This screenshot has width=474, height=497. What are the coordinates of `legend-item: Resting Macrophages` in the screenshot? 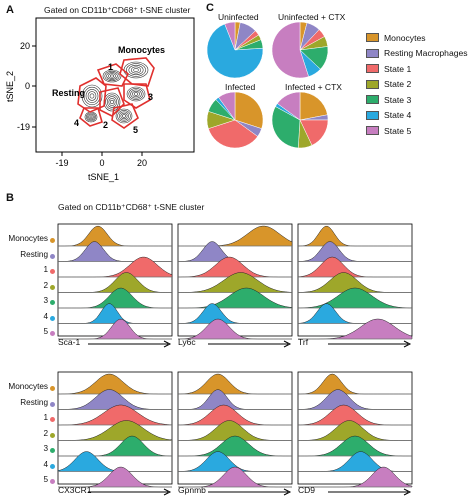 It's located at (417, 54).